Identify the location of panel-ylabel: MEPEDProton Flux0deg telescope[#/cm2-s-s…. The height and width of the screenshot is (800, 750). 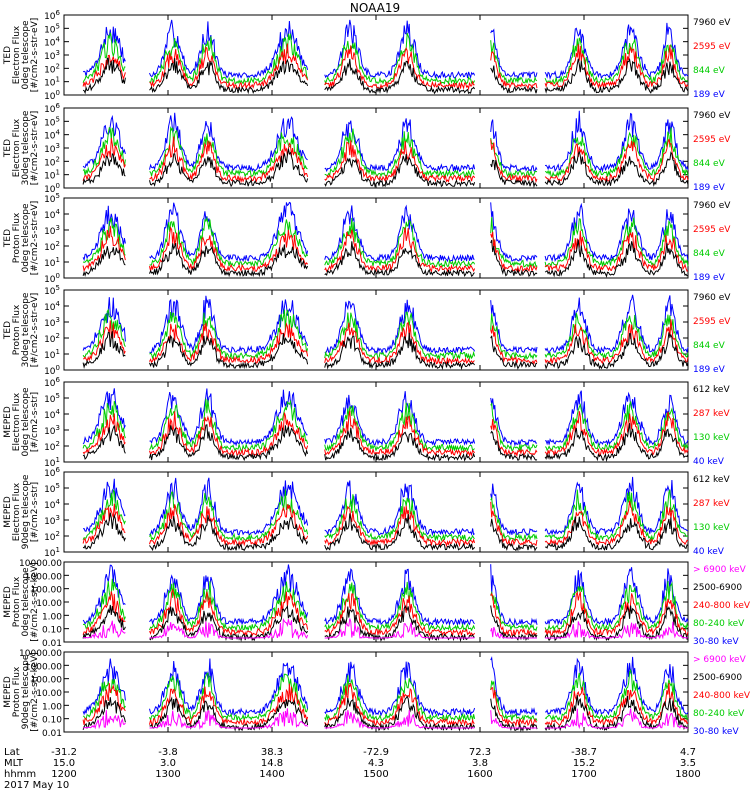
(21, 601).